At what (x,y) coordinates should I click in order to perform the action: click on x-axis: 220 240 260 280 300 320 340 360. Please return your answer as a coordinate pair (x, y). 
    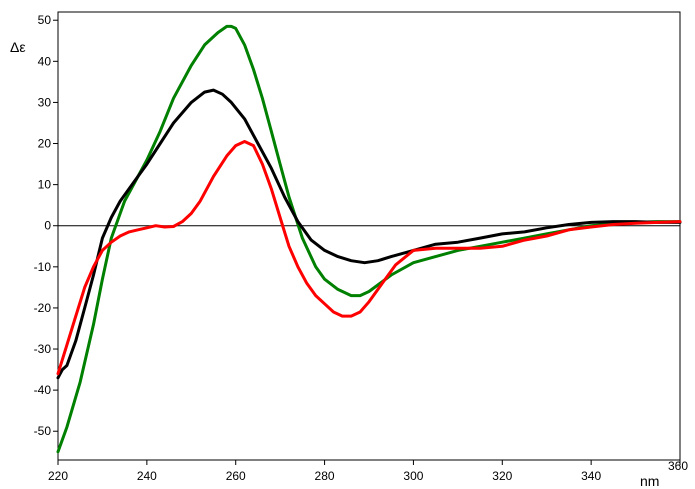
    Looking at the image, I should click on (368, 471).